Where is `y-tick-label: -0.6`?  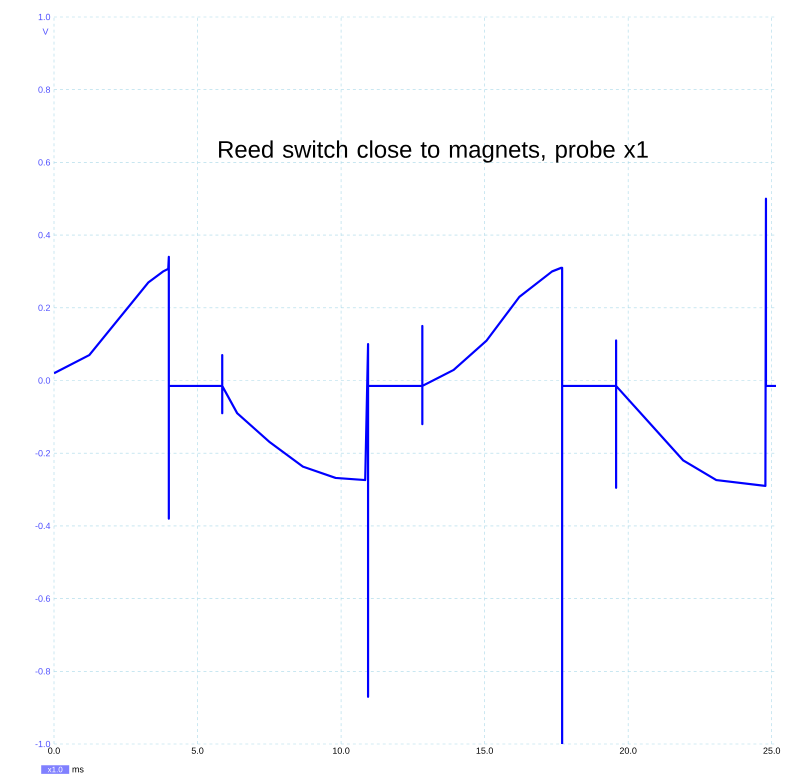 y-tick-label: -0.6 is located at coordinates (42, 598).